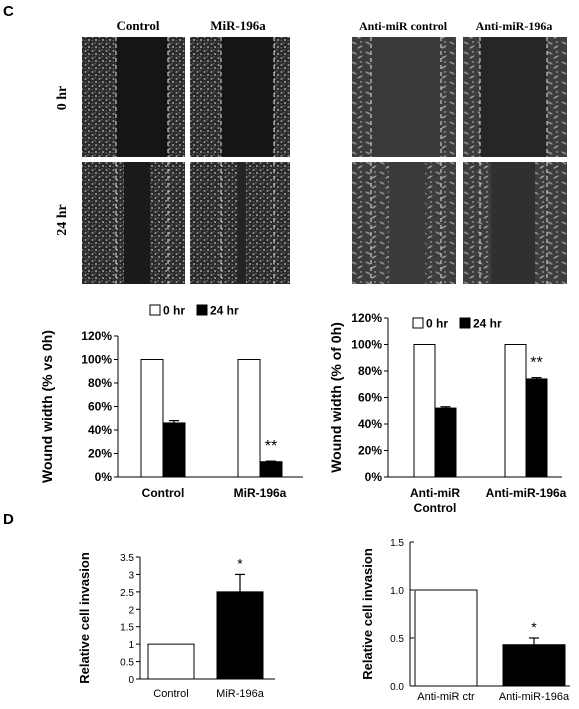 Image resolution: width=579 pixels, height=709 pixels. I want to click on micro-header-control: Control, so click(137, 25).